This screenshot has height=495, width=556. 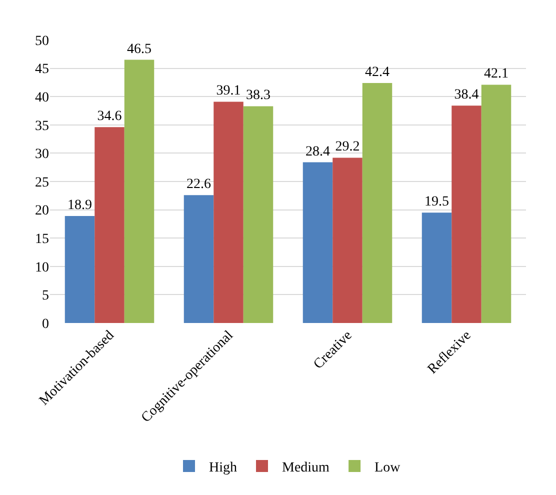 What do you see at coordinates (45, 324) in the screenshot?
I see `y-tick-label: 0` at bounding box center [45, 324].